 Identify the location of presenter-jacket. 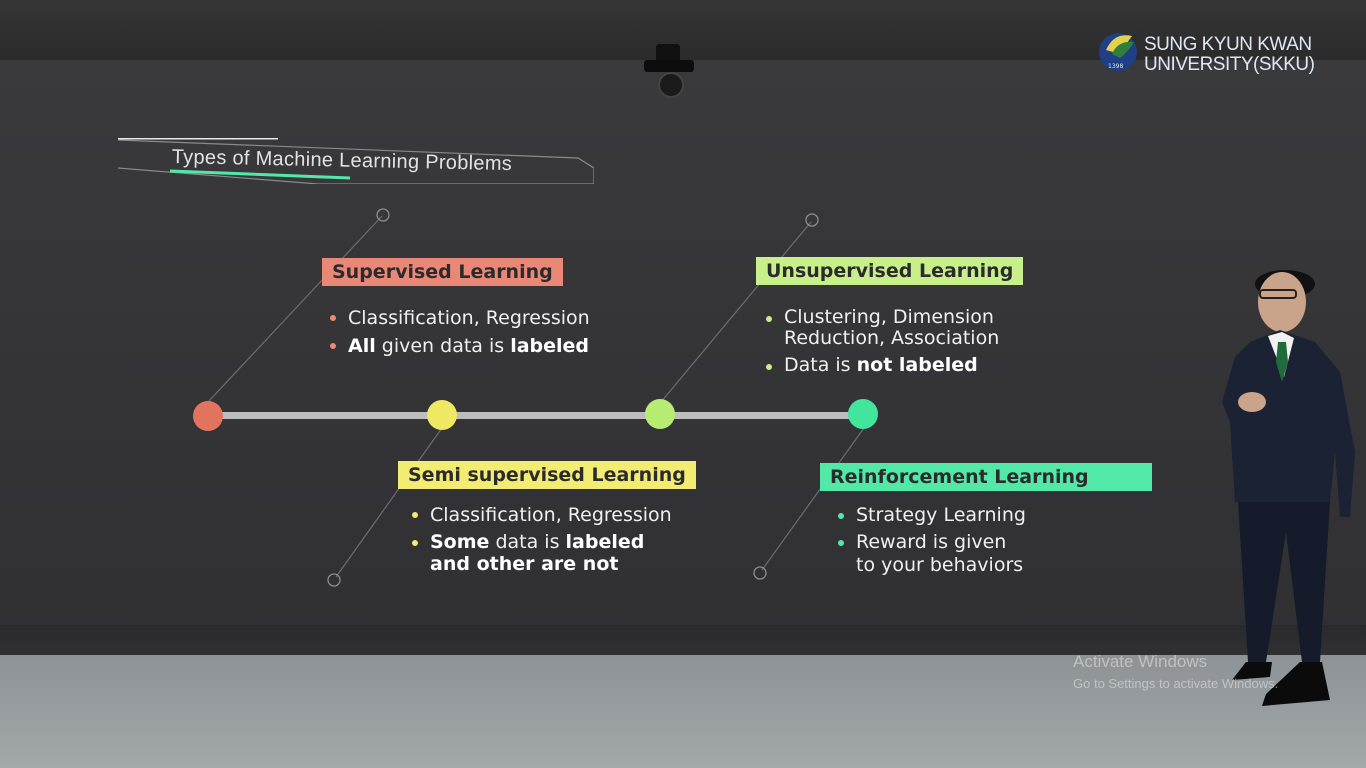
(1288, 423).